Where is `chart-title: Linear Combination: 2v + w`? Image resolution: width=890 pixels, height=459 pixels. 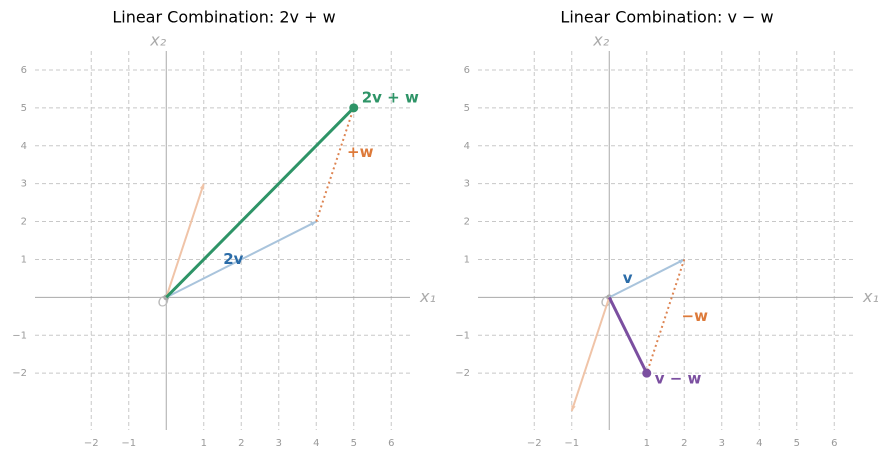
chart-title: Linear Combination: 2v + w is located at coordinates (223, 17).